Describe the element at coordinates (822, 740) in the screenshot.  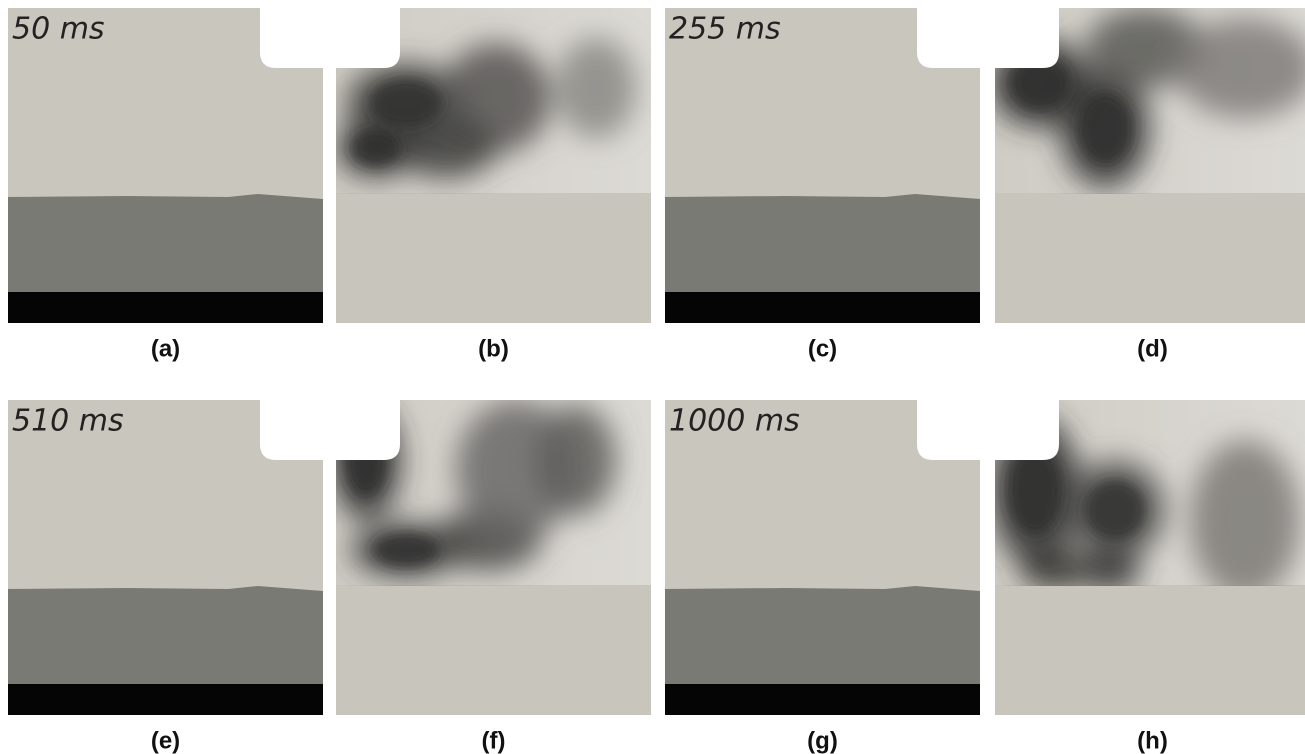
I see `panel-label: (g)` at that location.